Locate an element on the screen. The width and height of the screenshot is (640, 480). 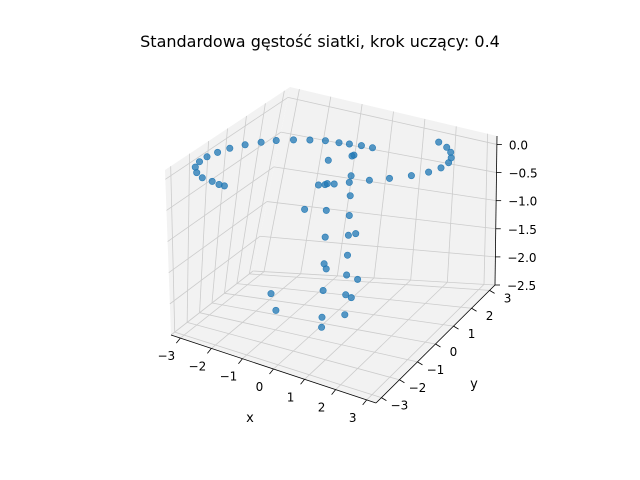
x-tick-label: 3 is located at coordinates (353, 418).